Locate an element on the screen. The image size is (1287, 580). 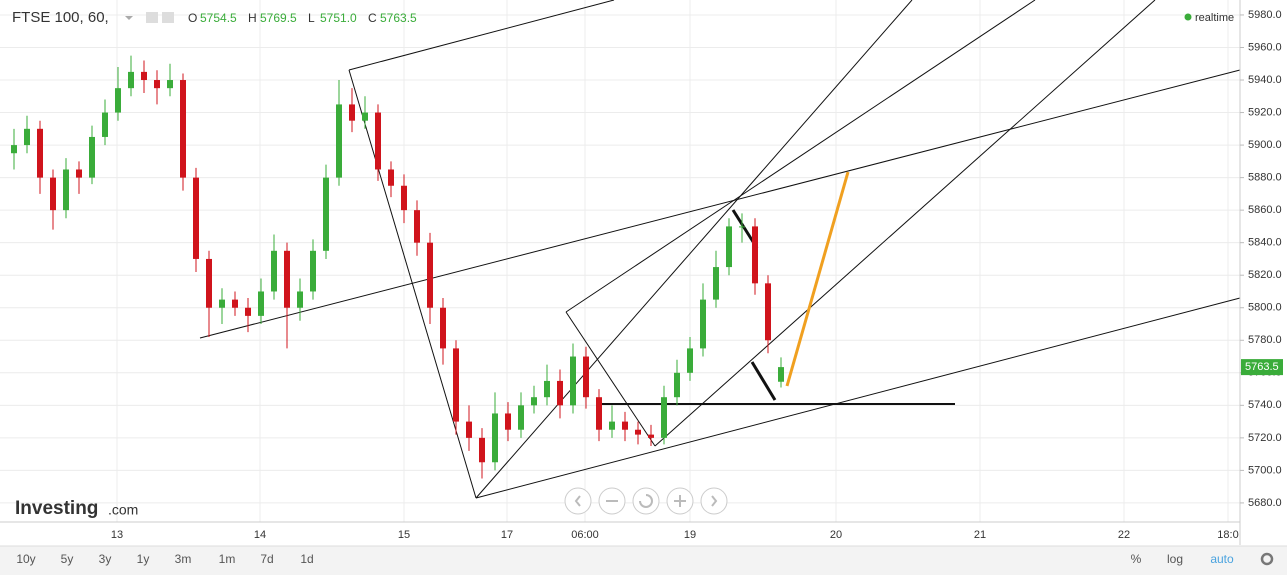
y-tick-label: 5720.0 is located at coordinates (1265, 438).